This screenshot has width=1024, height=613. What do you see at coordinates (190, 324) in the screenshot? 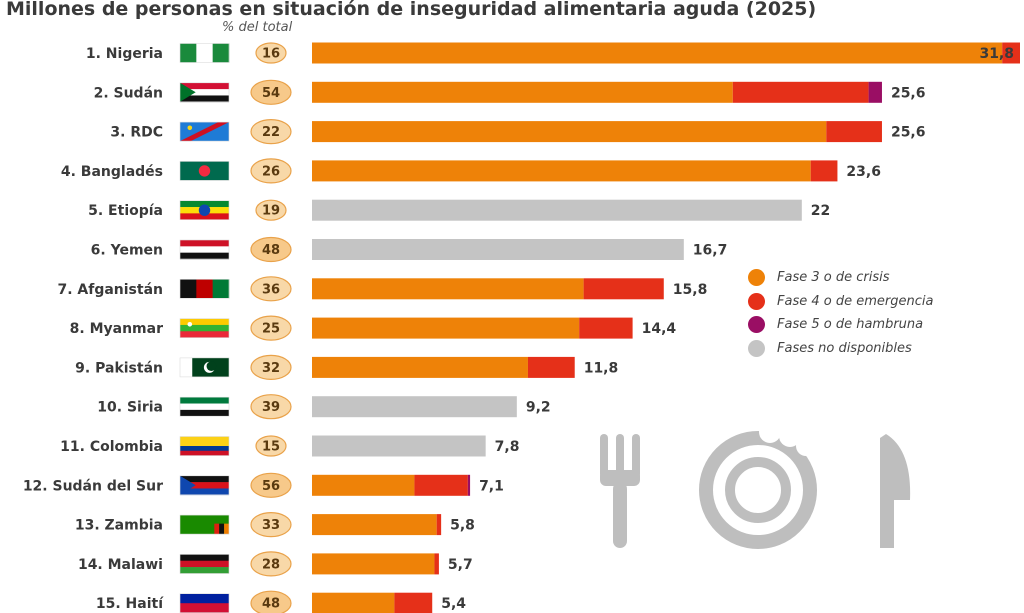
I see `myanmar-flag-star` at bounding box center [190, 324].